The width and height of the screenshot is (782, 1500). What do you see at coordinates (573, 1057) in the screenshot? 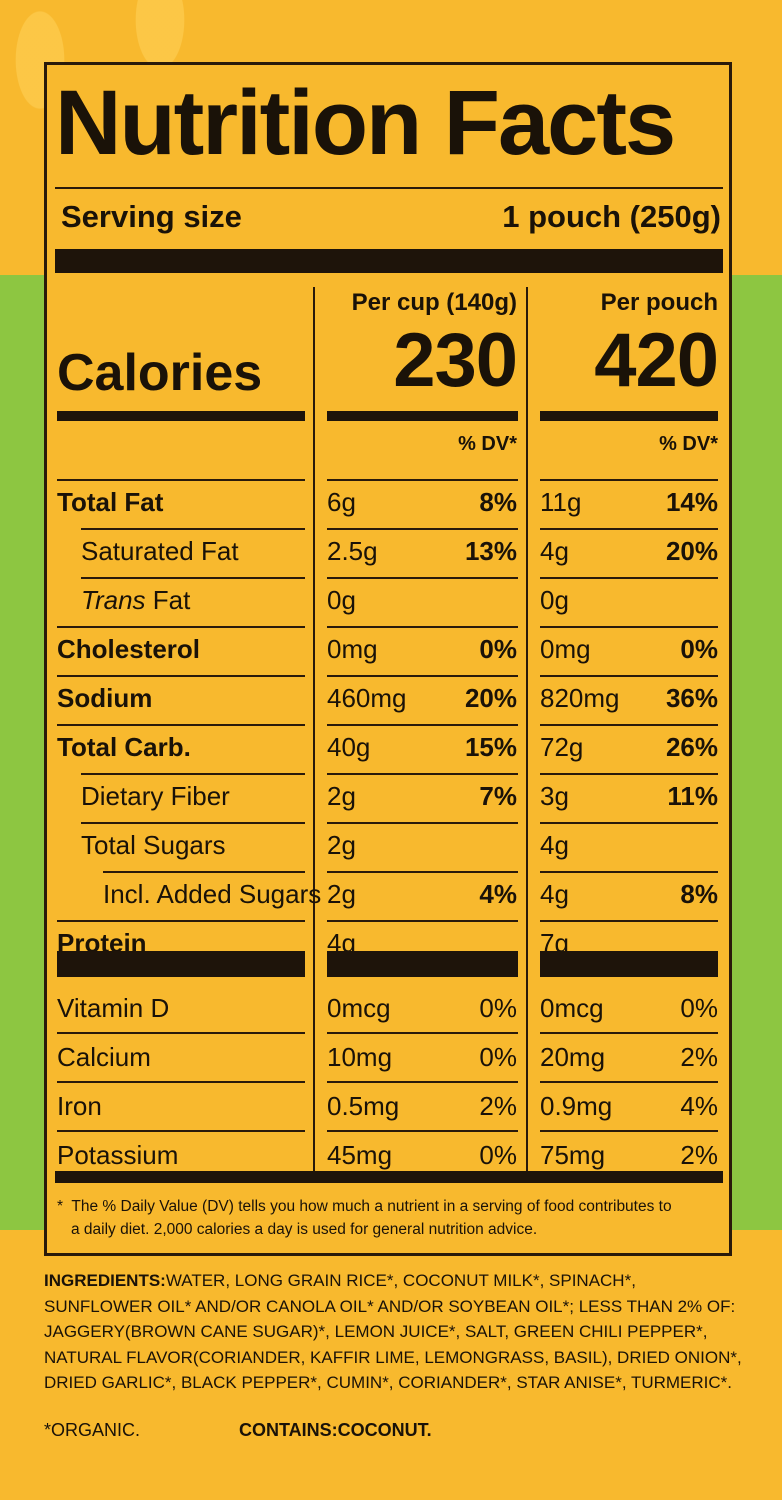
I see `vitamin-amount-pouch: 20mg` at bounding box center [573, 1057].